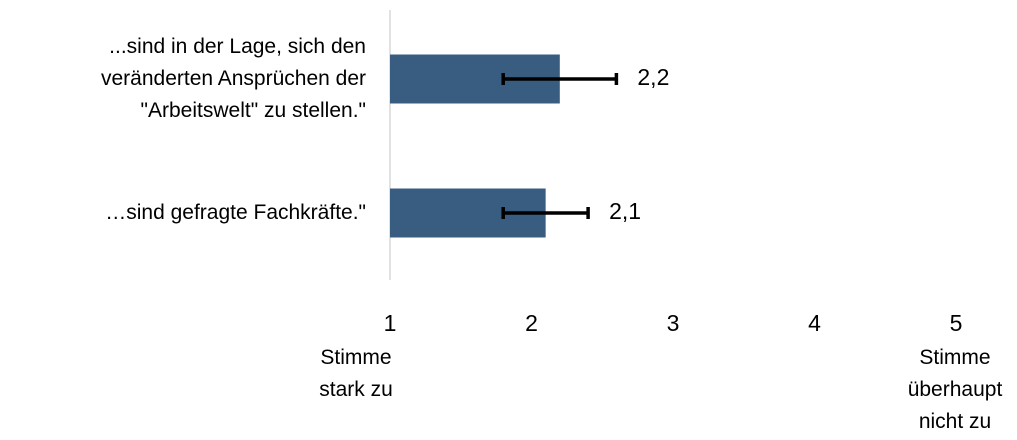 This screenshot has width=1017, height=440. I want to click on x-tick-label: 3, so click(673, 323).